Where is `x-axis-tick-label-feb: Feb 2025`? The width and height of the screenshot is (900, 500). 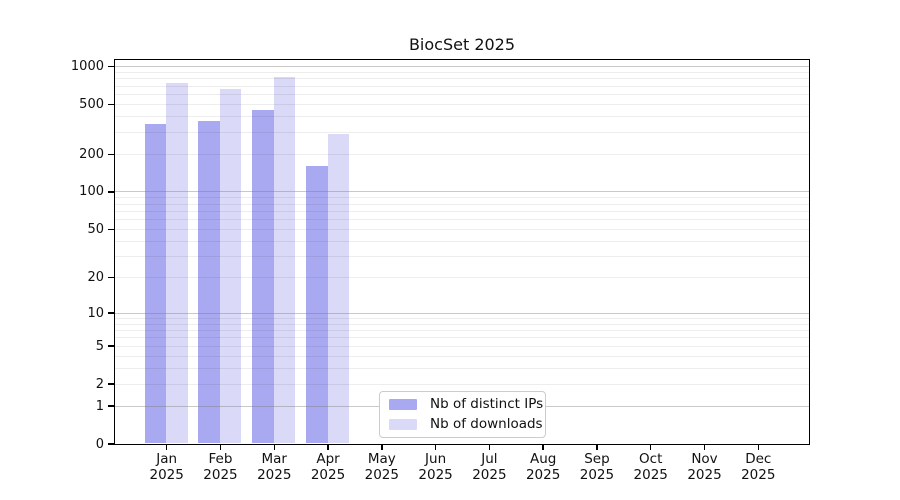
x-axis-tick-label-feb: Feb 2025 is located at coordinates (220, 467).